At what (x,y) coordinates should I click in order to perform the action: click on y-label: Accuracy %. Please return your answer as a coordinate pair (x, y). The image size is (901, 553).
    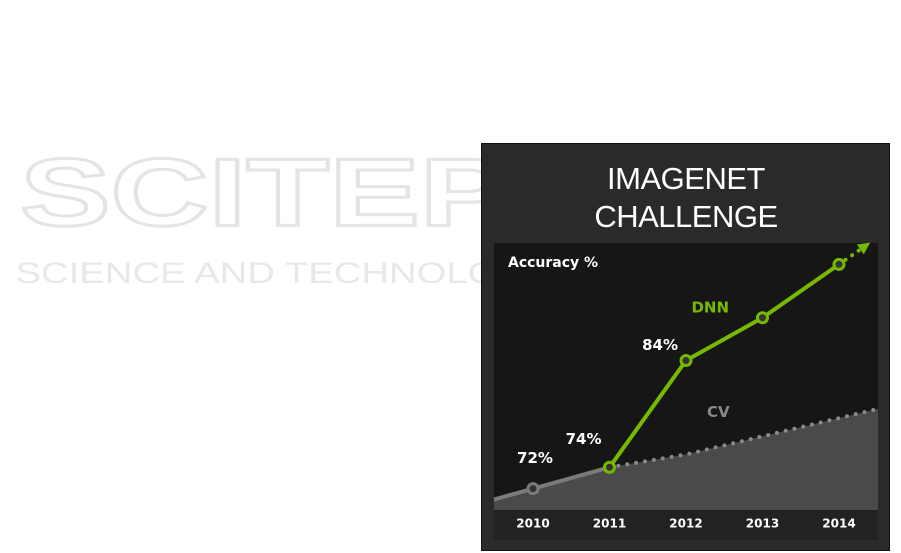
    Looking at the image, I should click on (553, 263).